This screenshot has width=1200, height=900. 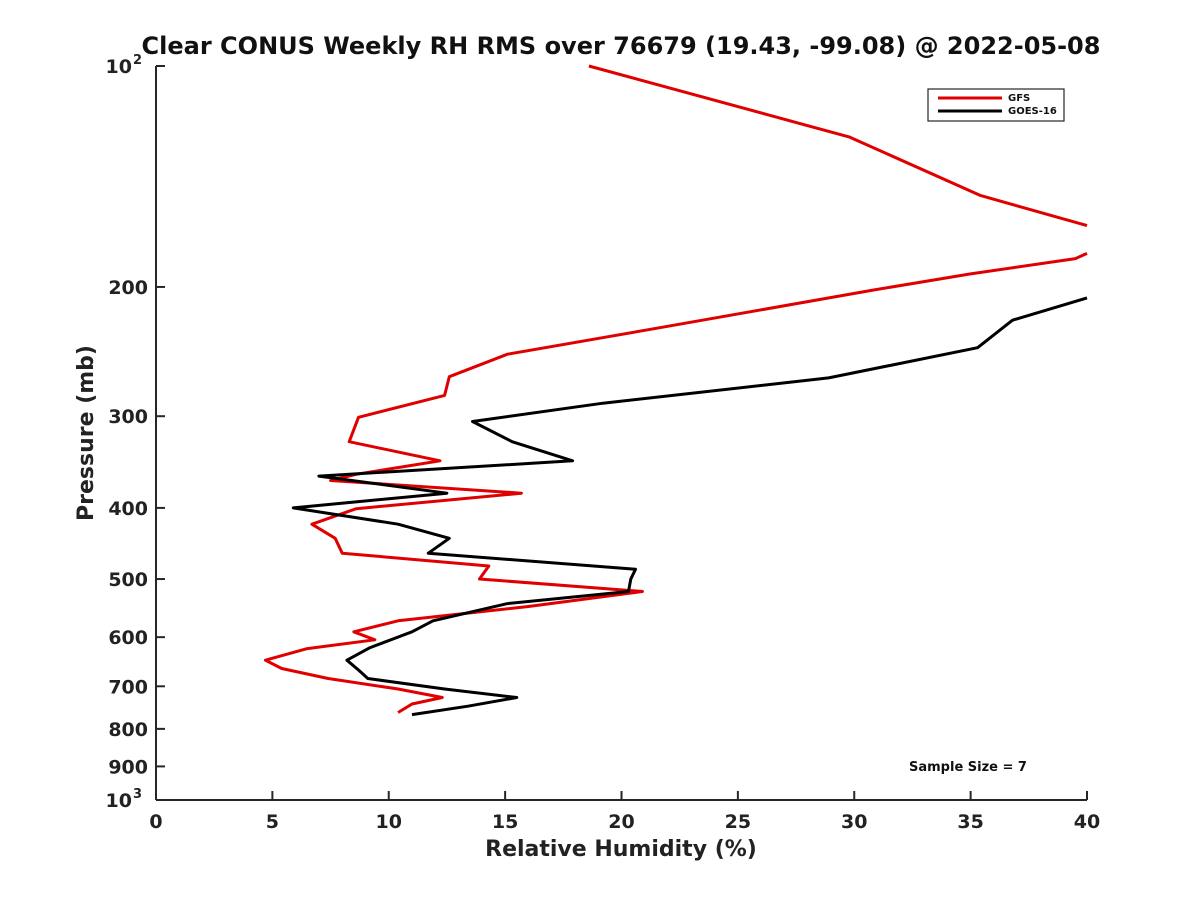 What do you see at coordinates (137, 60) in the screenshot?
I see `y-tick-exponent-0: 2` at bounding box center [137, 60].